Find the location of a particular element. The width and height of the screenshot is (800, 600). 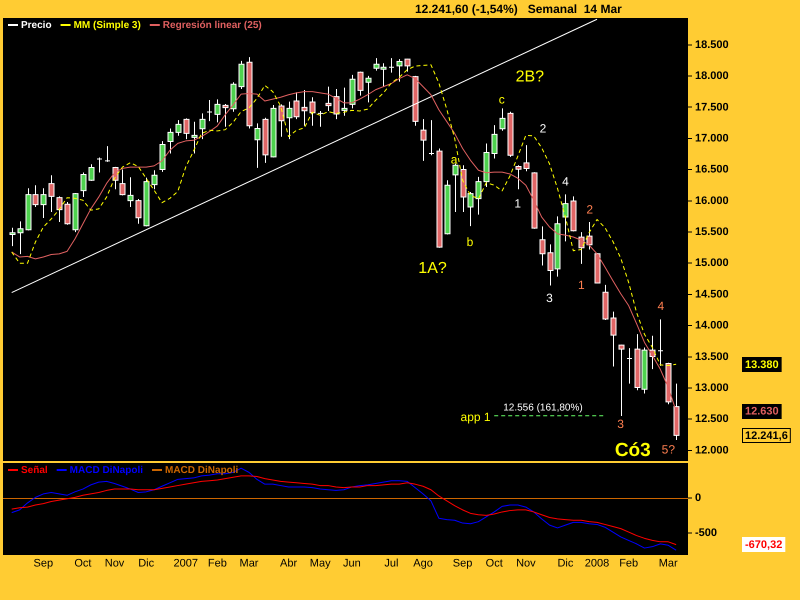

candlestick is located at coordinates (13, 237).